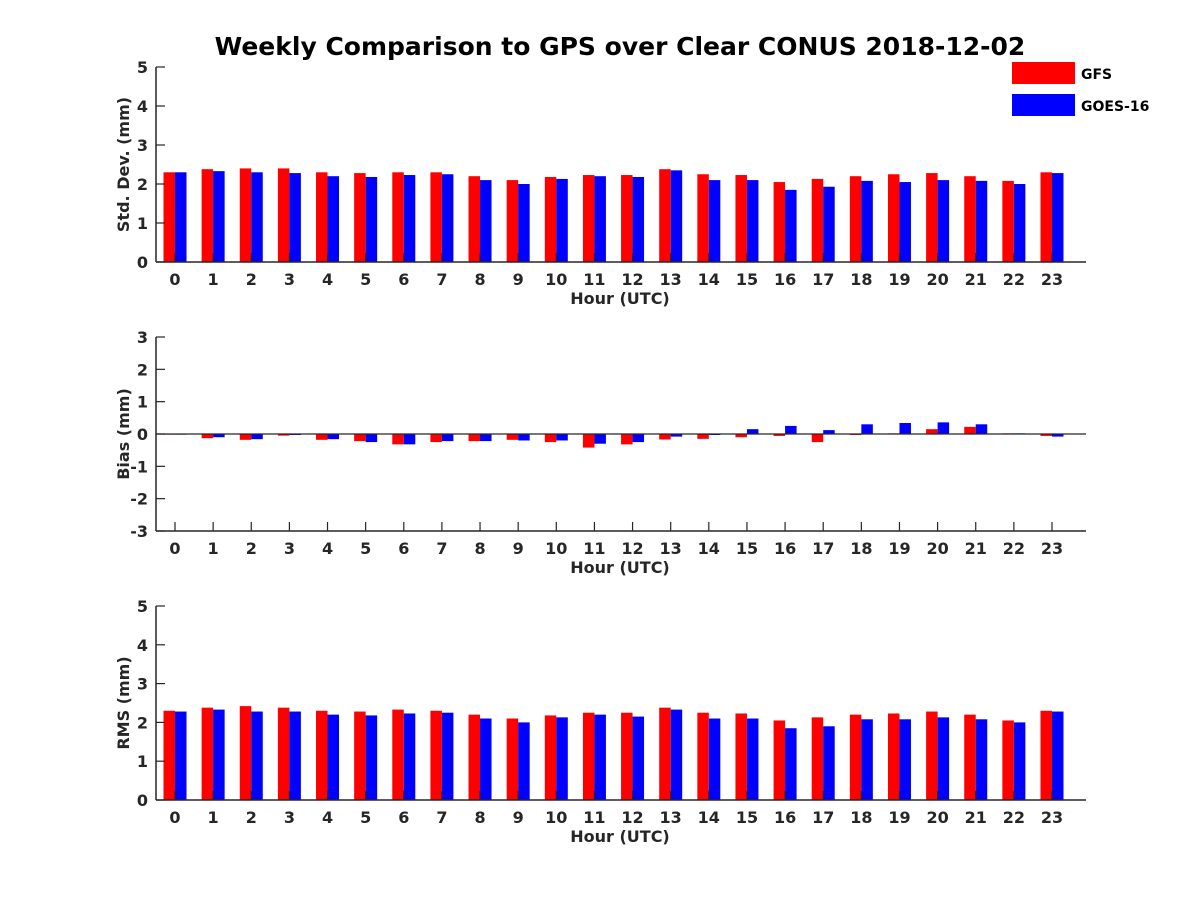 The image size is (1200, 900). I want to click on bias-xtick-label: 13, so click(671, 548).